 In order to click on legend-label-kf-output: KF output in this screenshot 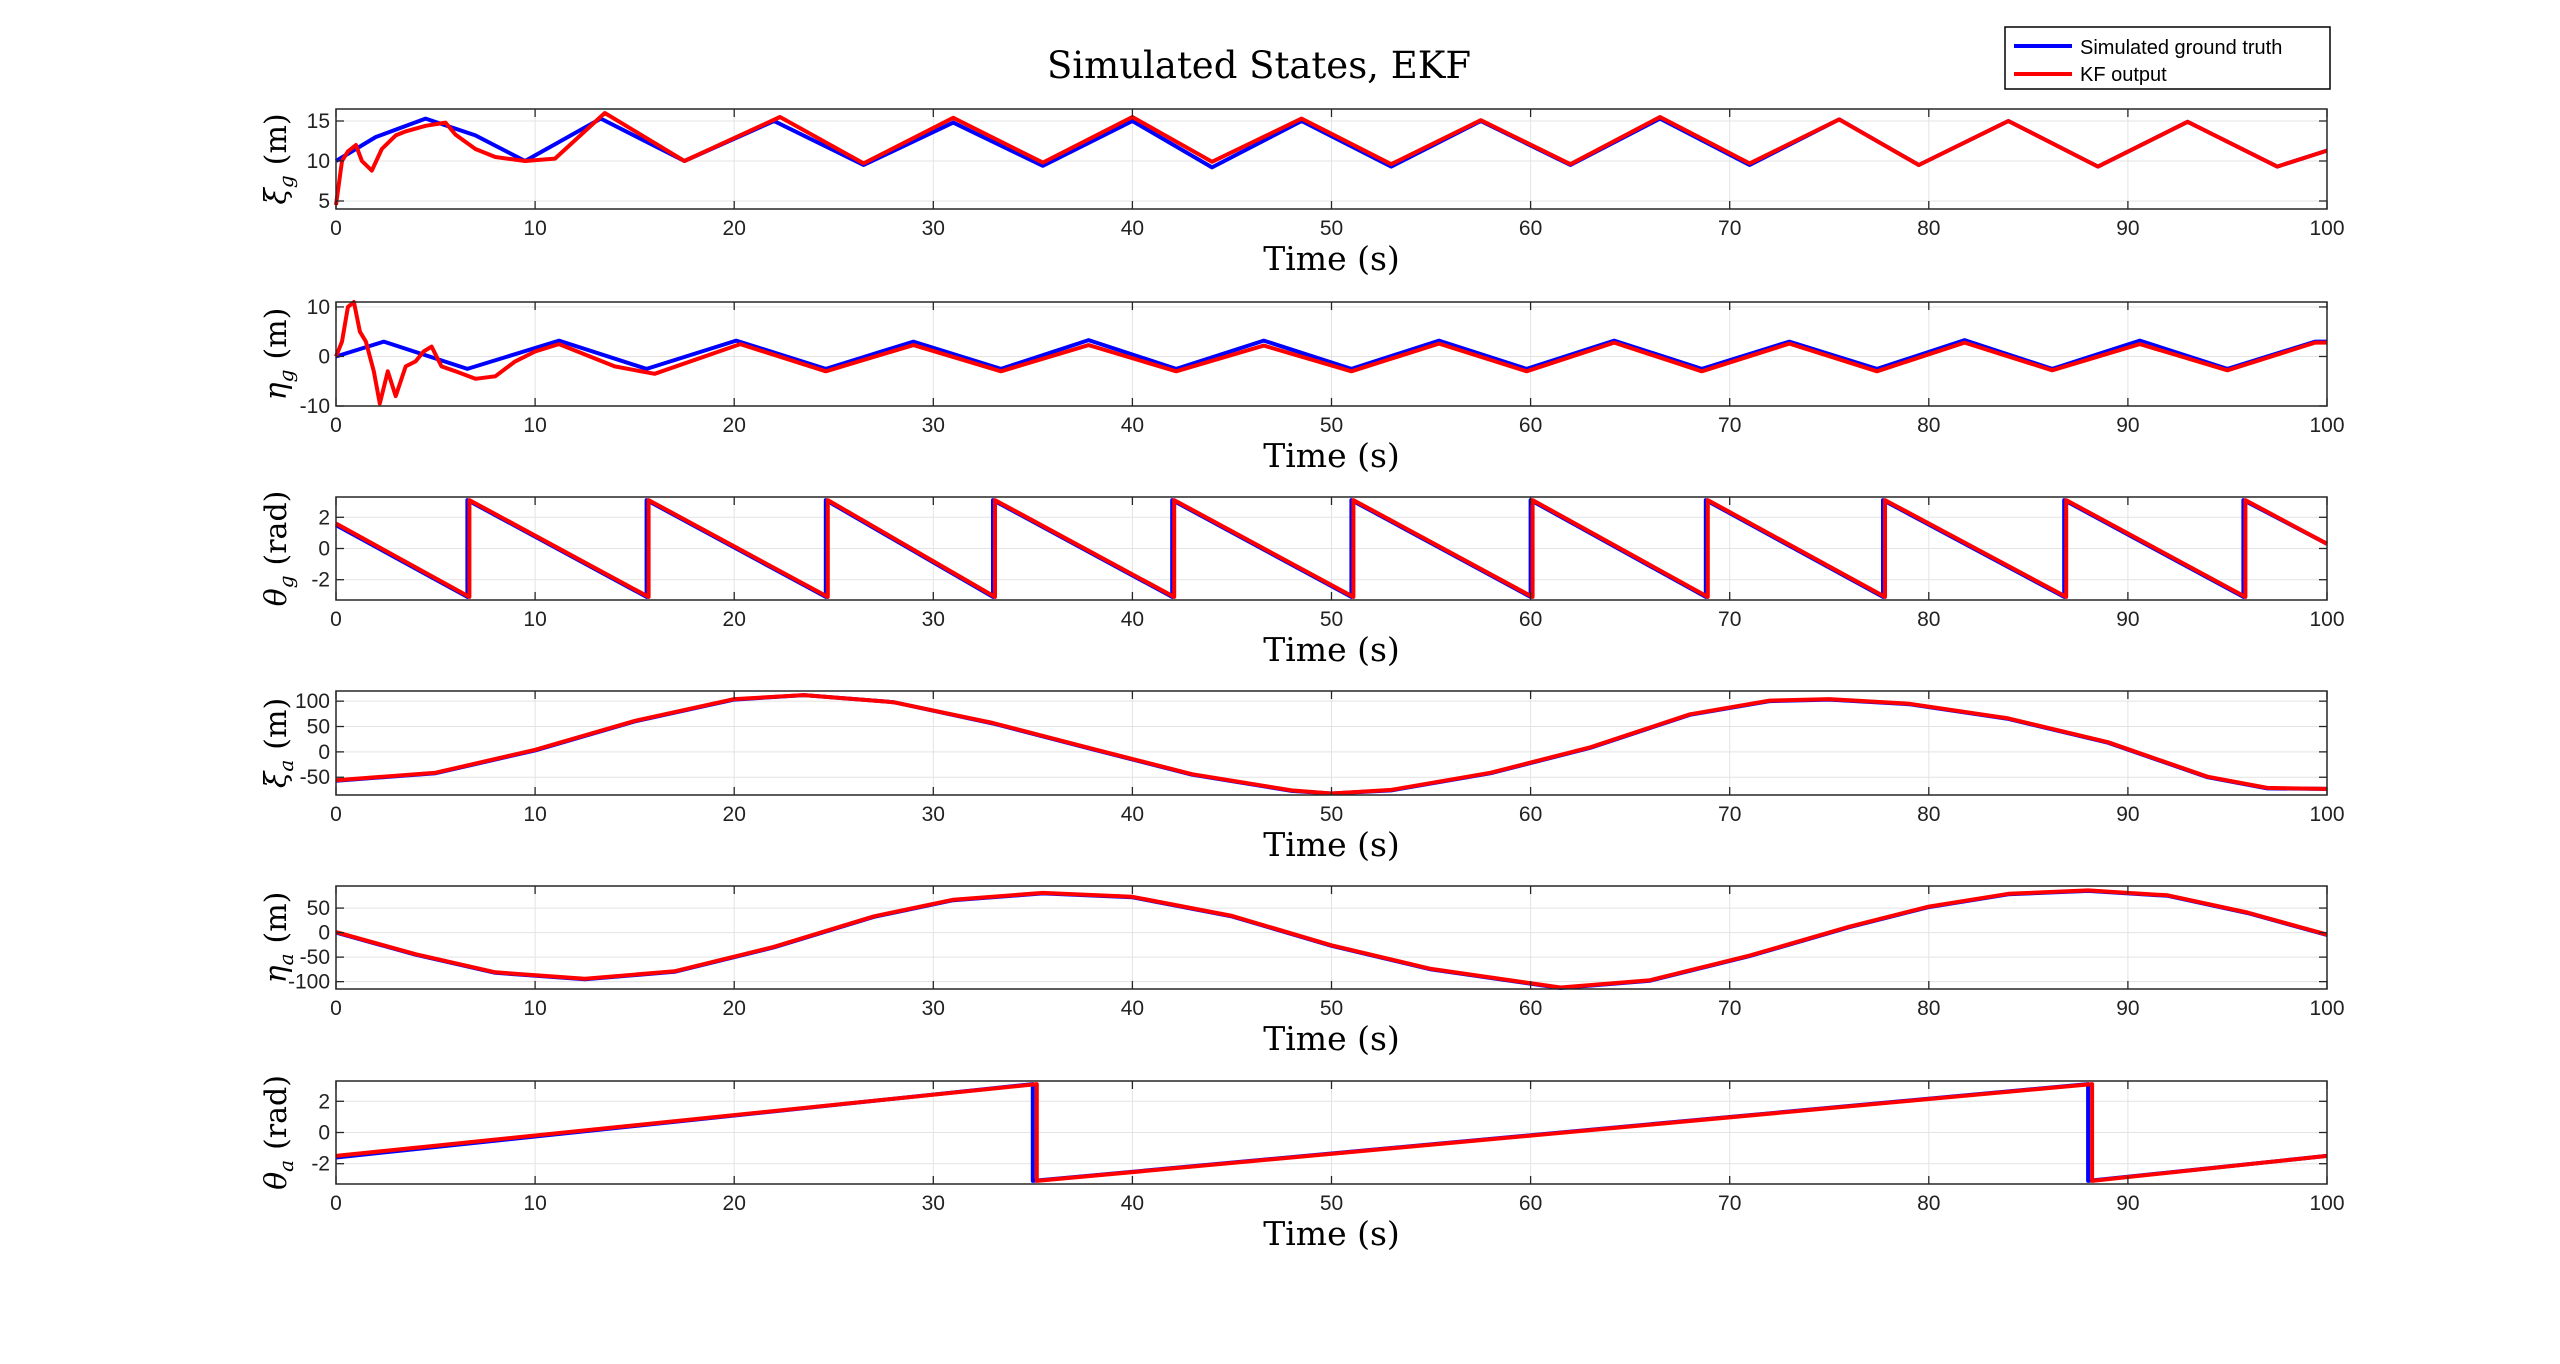, I will do `click(2123, 75)`.